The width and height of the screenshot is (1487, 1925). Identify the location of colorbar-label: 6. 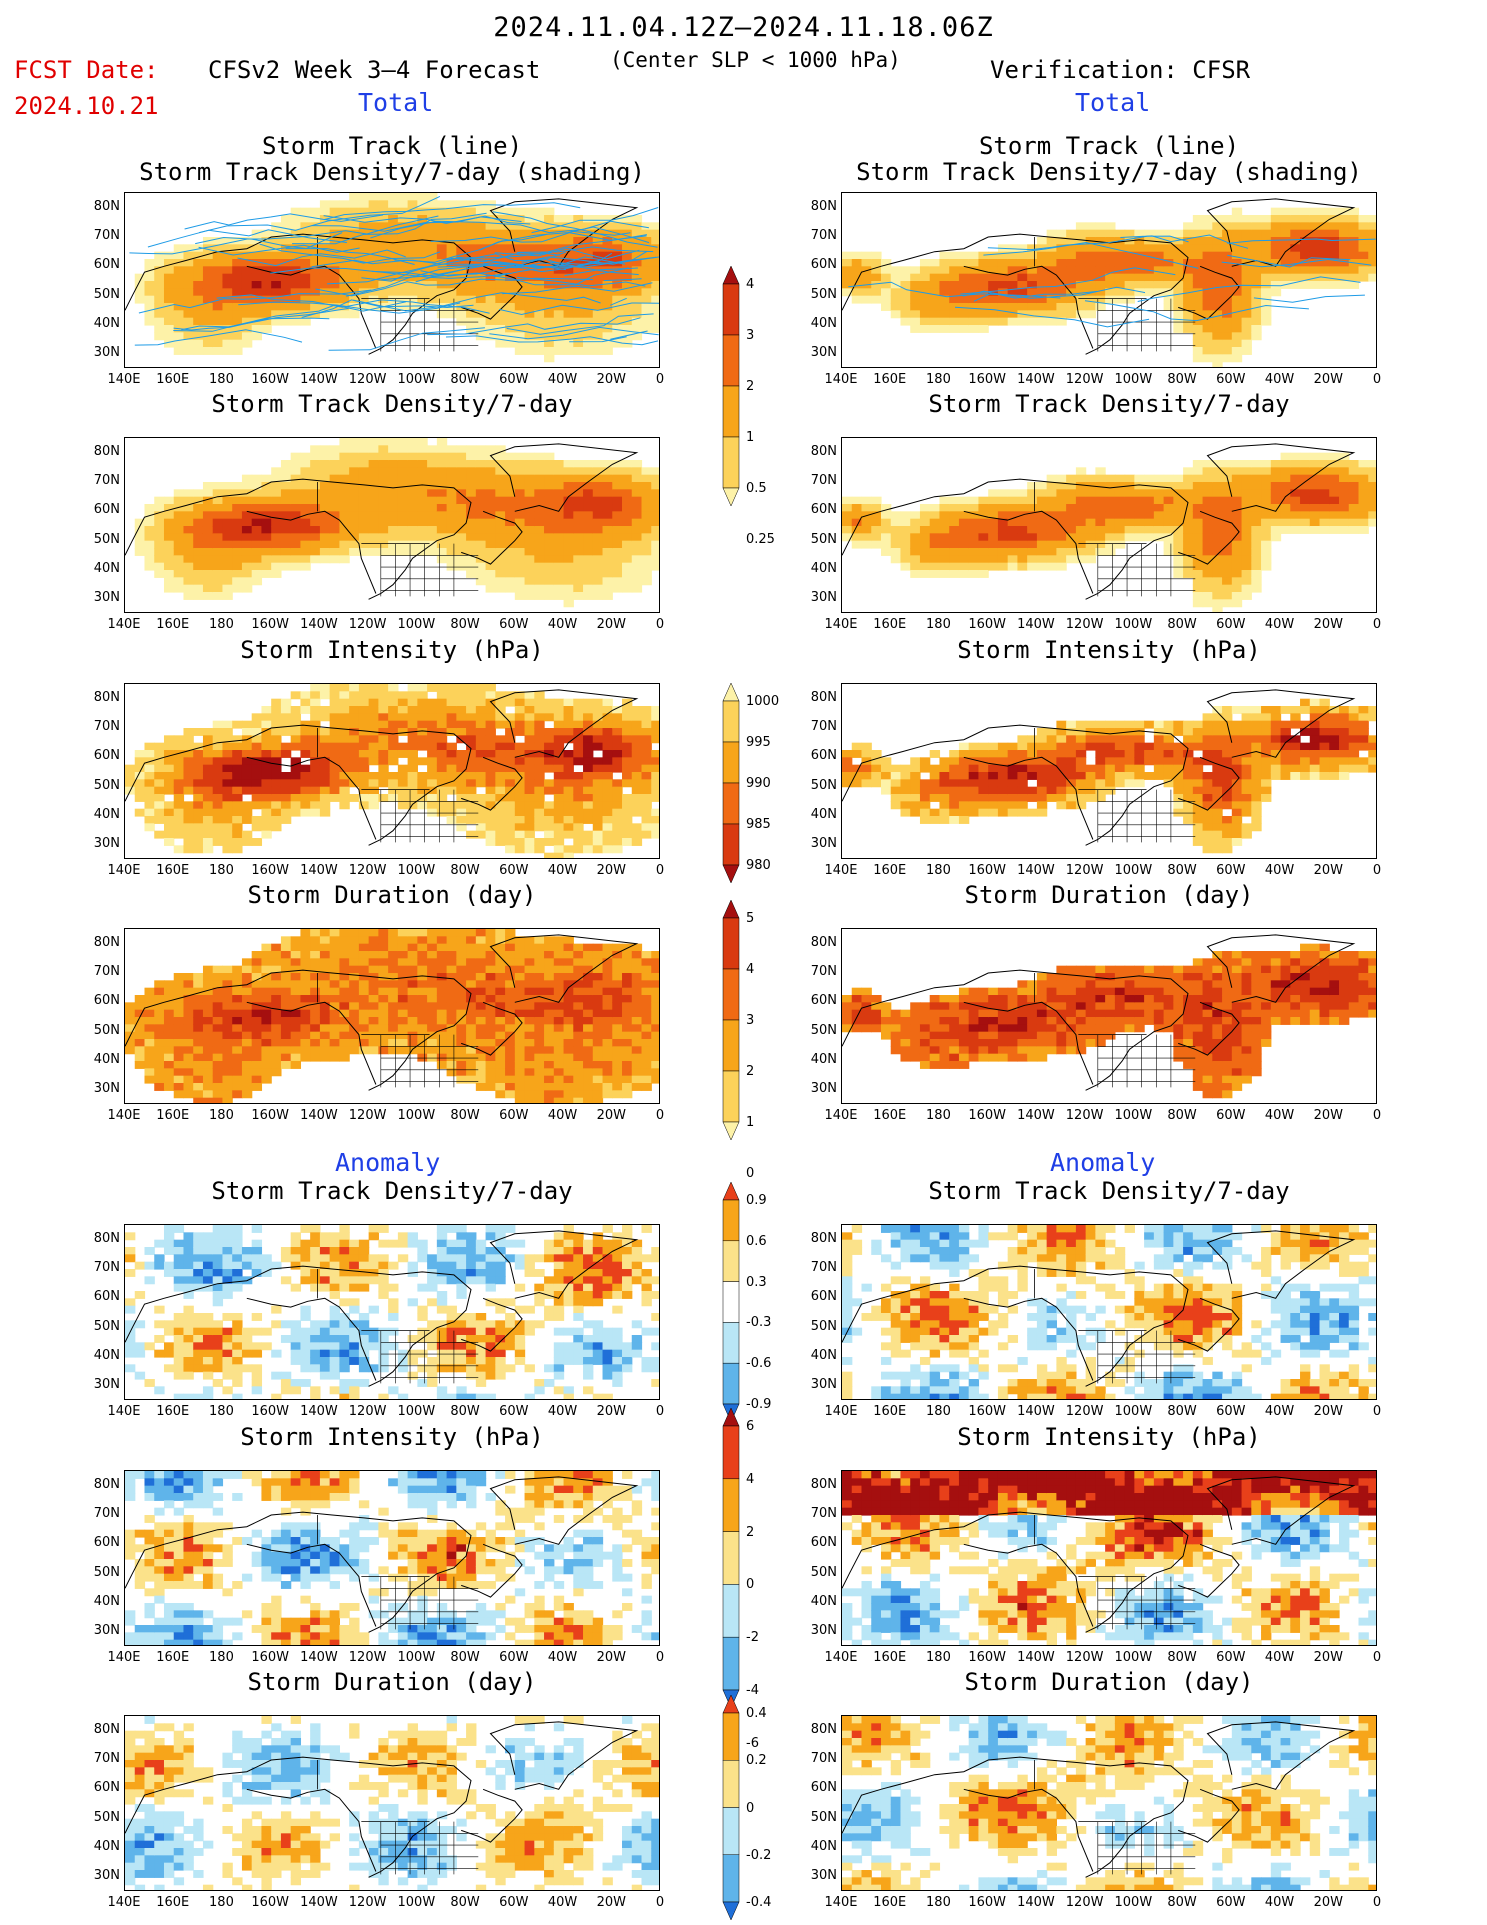
(750, 1426).